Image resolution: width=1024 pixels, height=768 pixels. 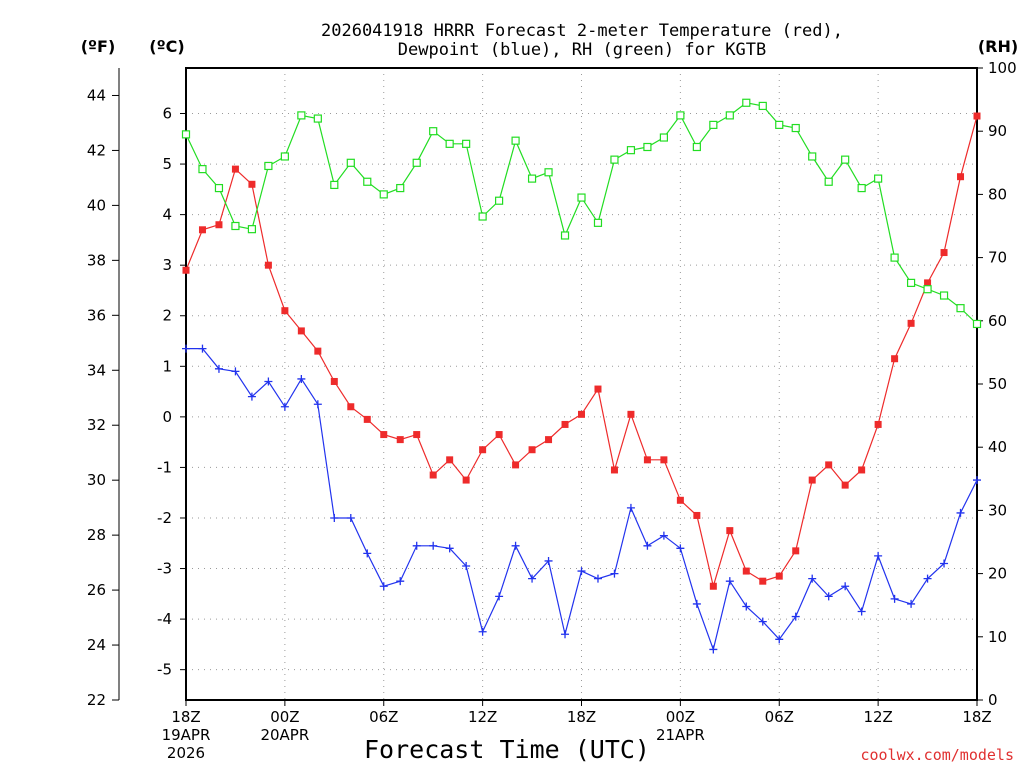 I want to click on celsius-unit-label: (ºC), so click(x=166, y=46).